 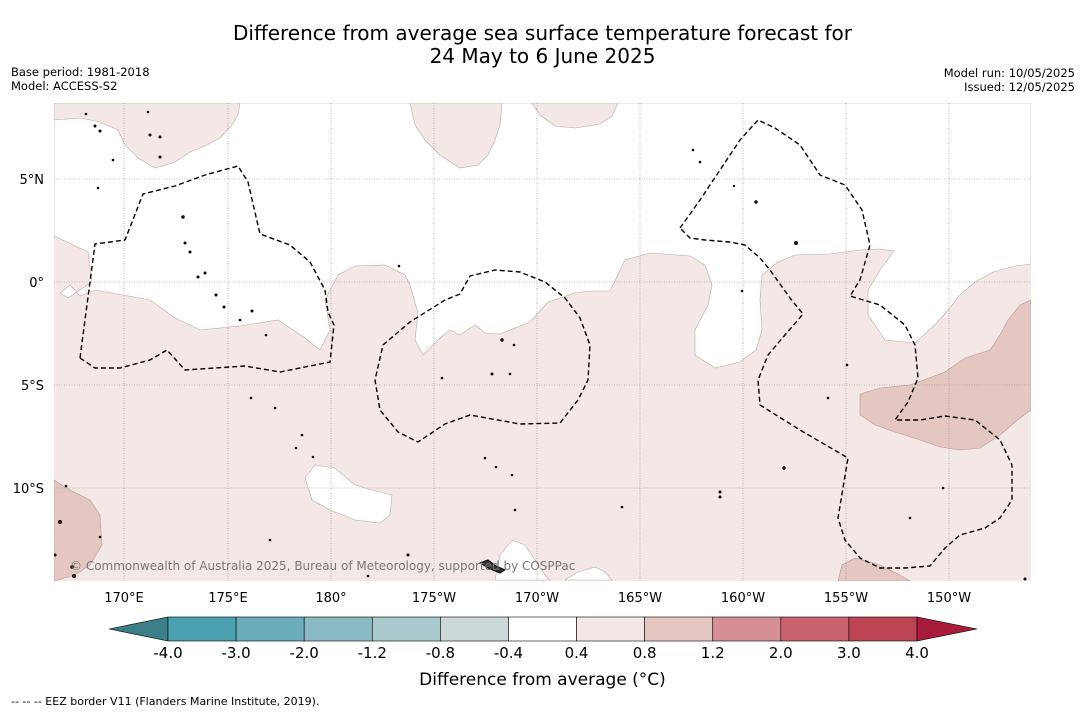 What do you see at coordinates (138, 629) in the screenshot?
I see `colorbar-extend-low` at bounding box center [138, 629].